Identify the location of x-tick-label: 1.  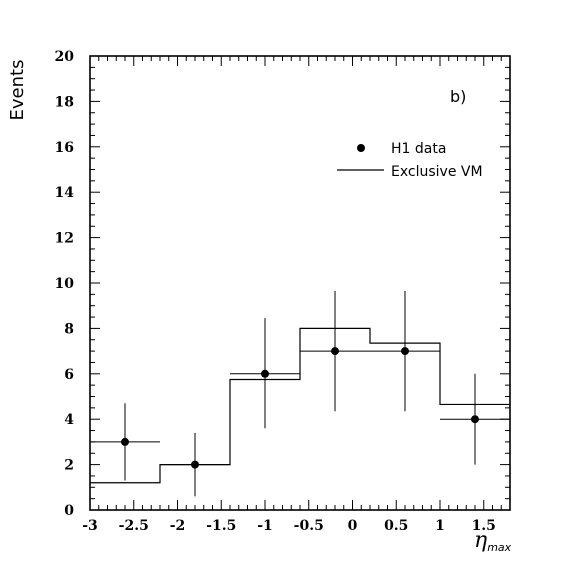
(440, 526).